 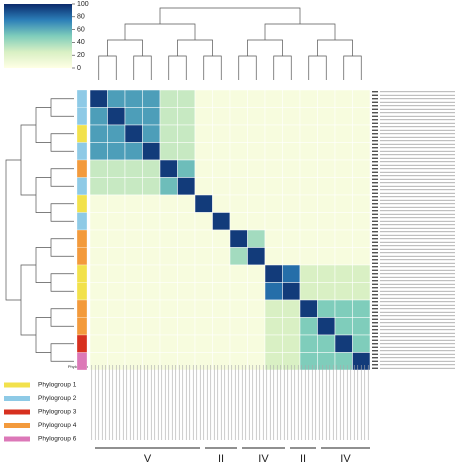 What do you see at coordinates (81, 29) in the screenshot?
I see `colorbar-tick-label: 60` at bounding box center [81, 29].